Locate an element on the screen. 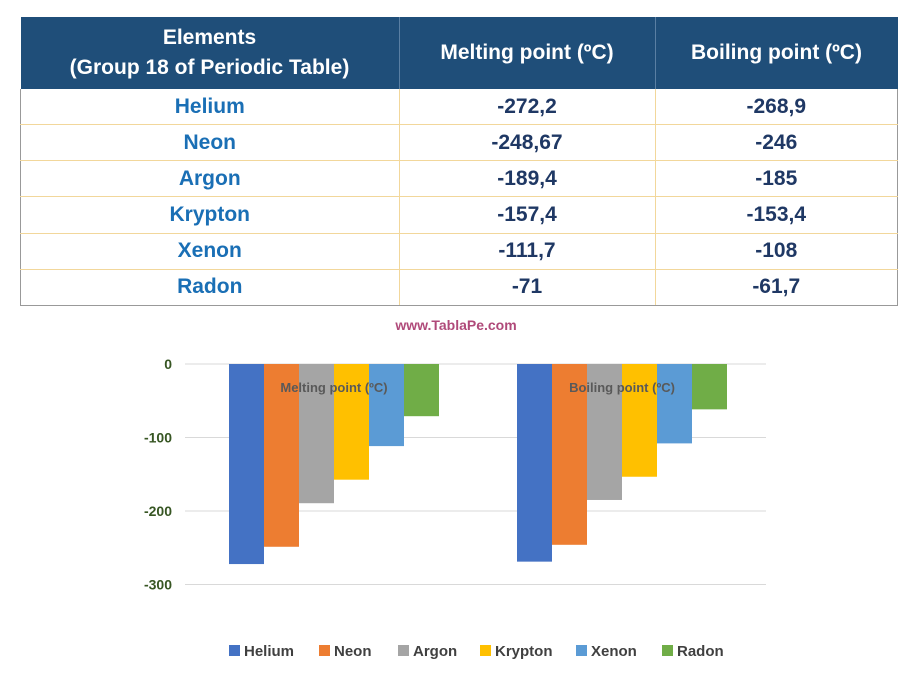 The height and width of the screenshot is (685, 912). boiling-point-cell: -268,9 is located at coordinates (776, 107).